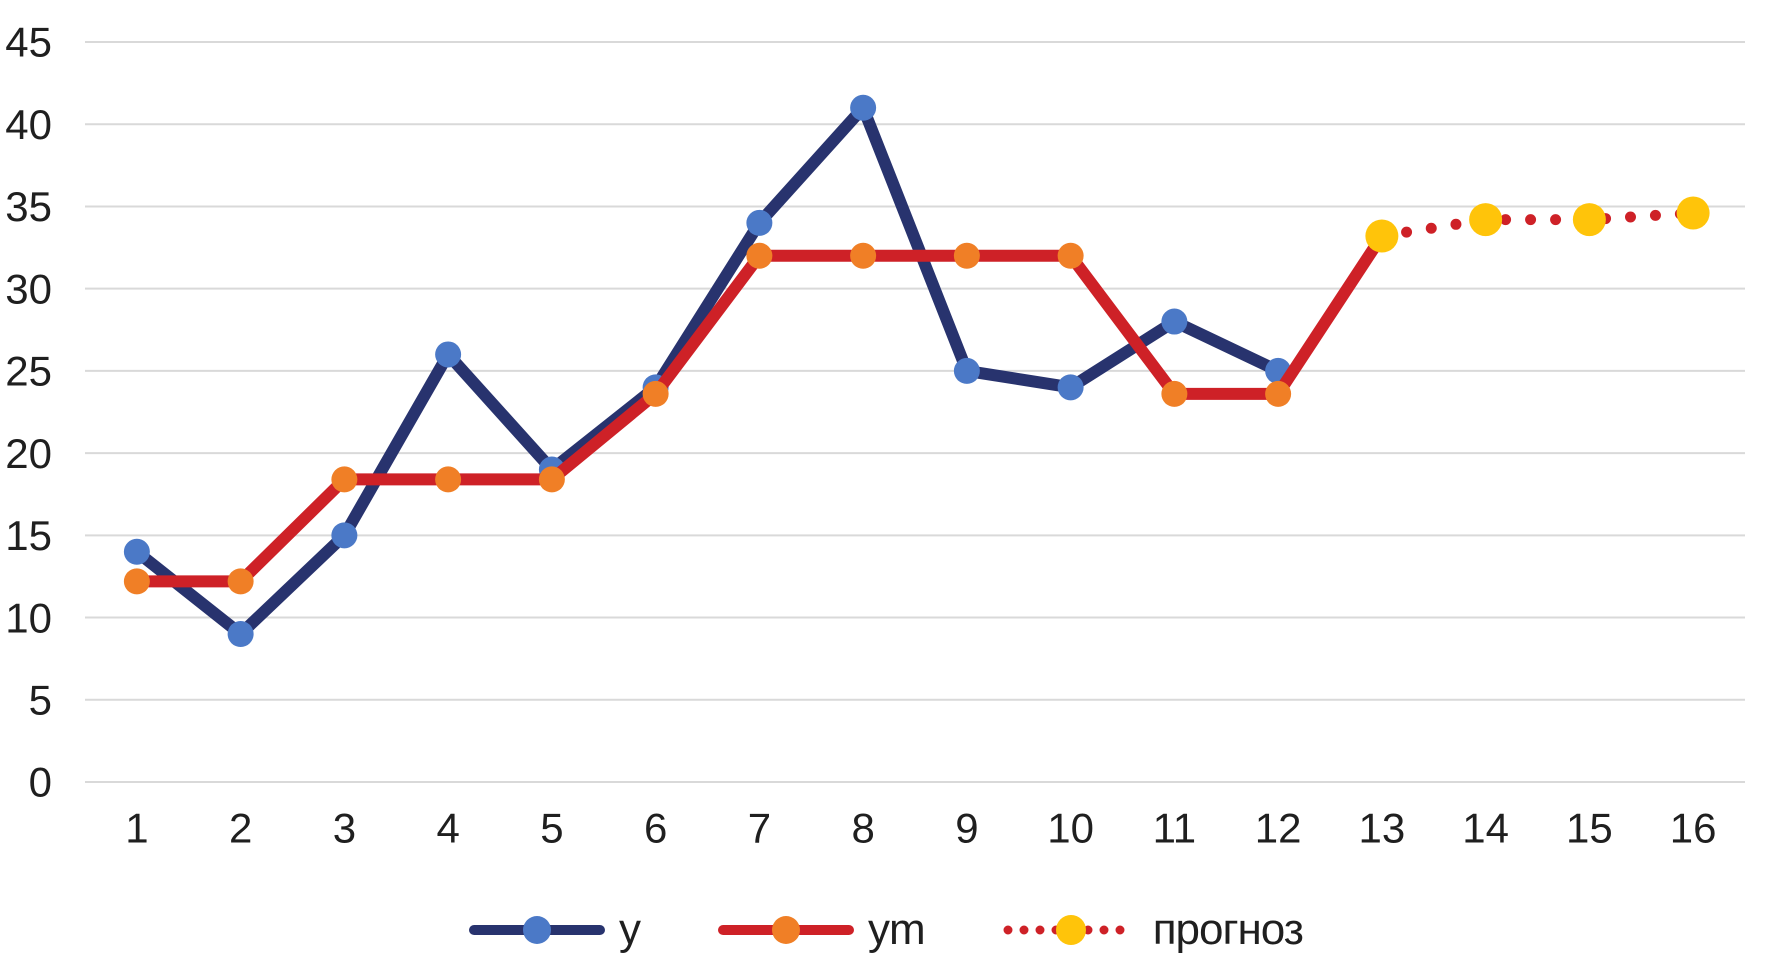 The width and height of the screenshot is (1772, 968). What do you see at coordinates (28, 42) in the screenshot?
I see `y-axis-tick-label: 45` at bounding box center [28, 42].